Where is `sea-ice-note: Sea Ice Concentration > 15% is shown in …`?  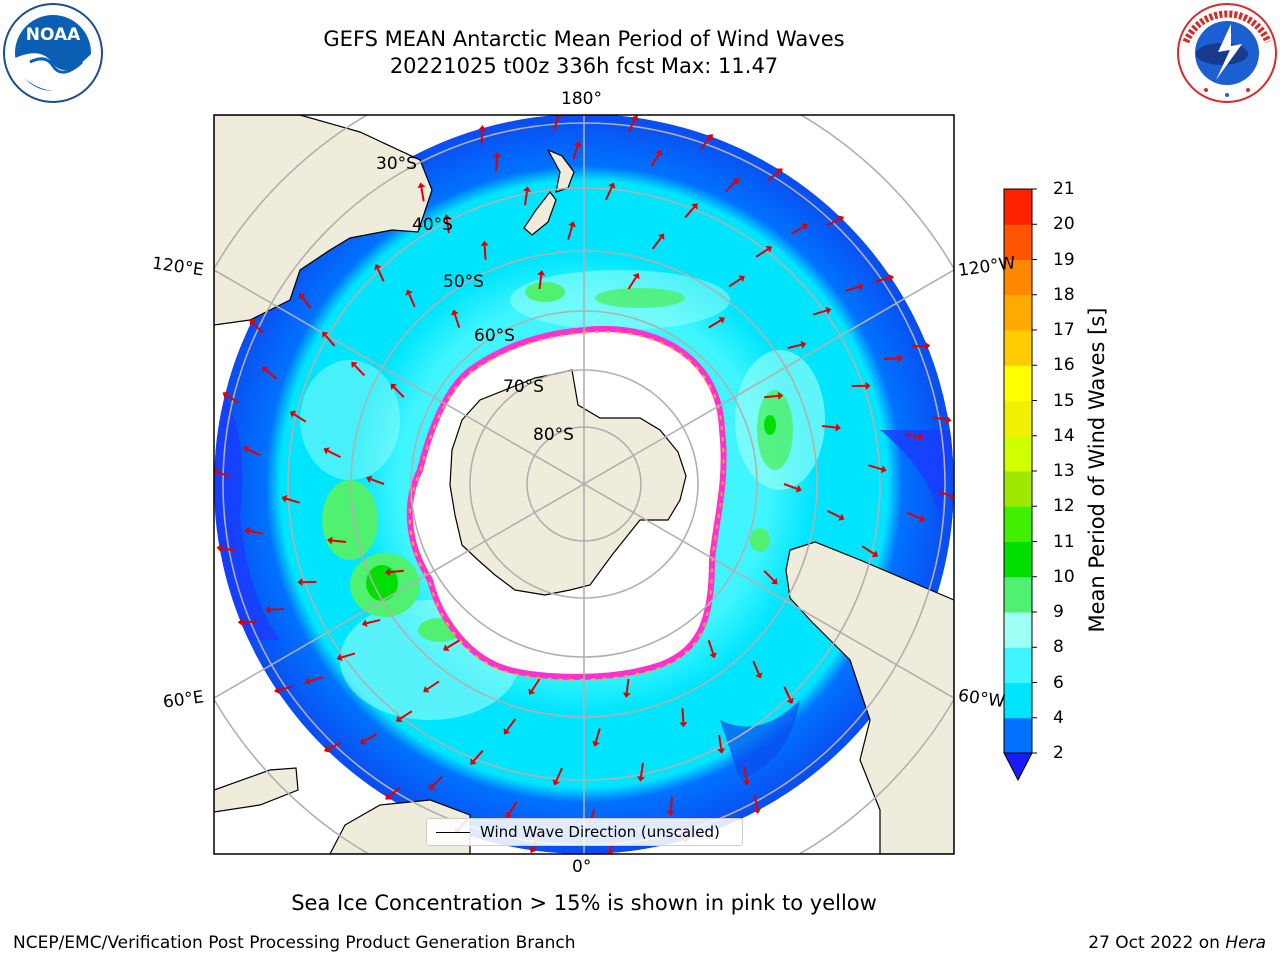 sea-ice-note: Sea Ice Concentration > 15% is shown in … is located at coordinates (584, 903).